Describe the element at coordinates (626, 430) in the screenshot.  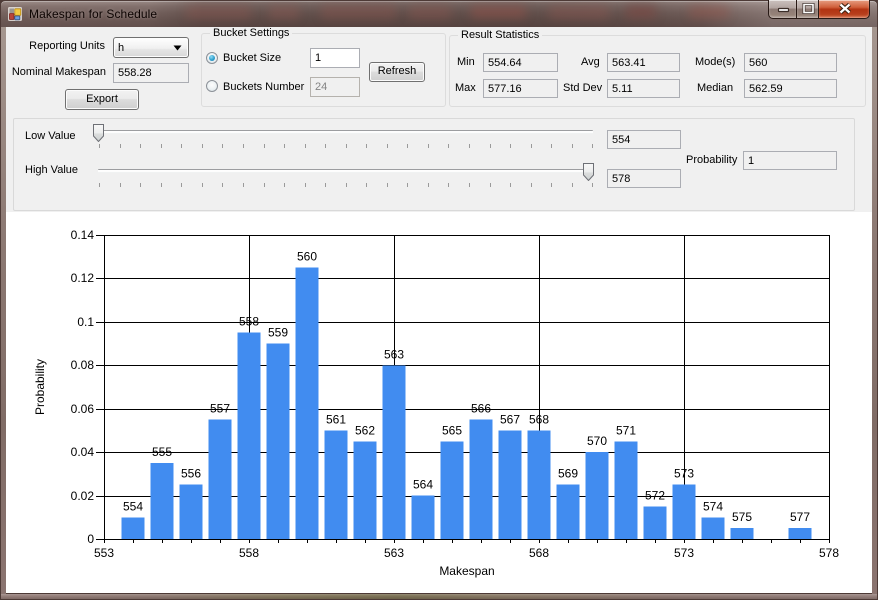
I see `svg-text: 571` at that location.